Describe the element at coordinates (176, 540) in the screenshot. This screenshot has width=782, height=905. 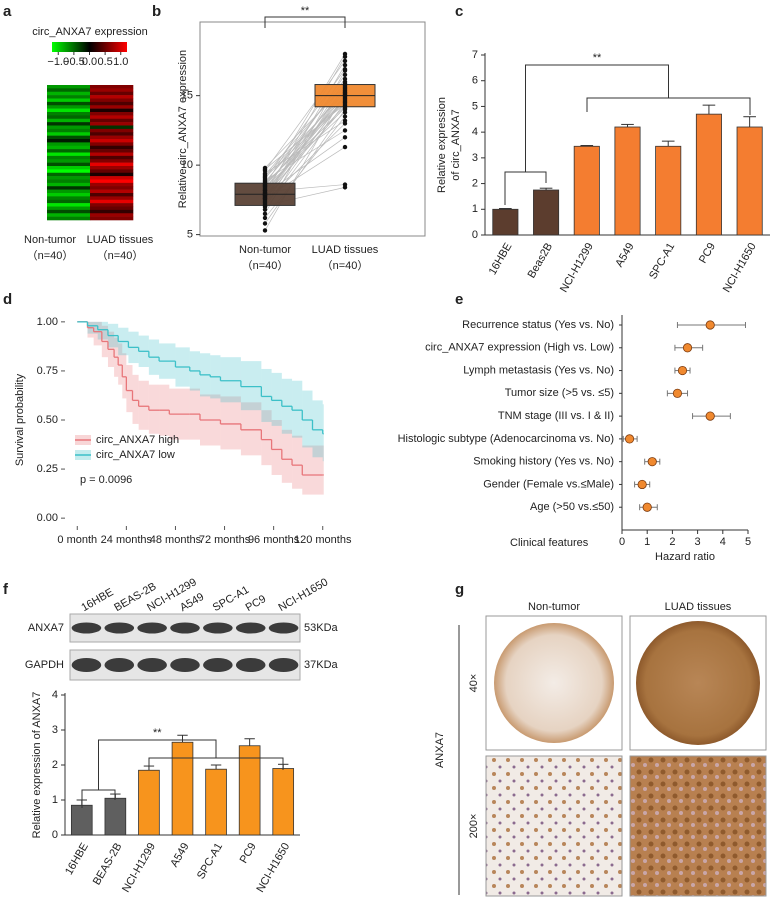
I see `x-tick-label: 48 months` at that location.